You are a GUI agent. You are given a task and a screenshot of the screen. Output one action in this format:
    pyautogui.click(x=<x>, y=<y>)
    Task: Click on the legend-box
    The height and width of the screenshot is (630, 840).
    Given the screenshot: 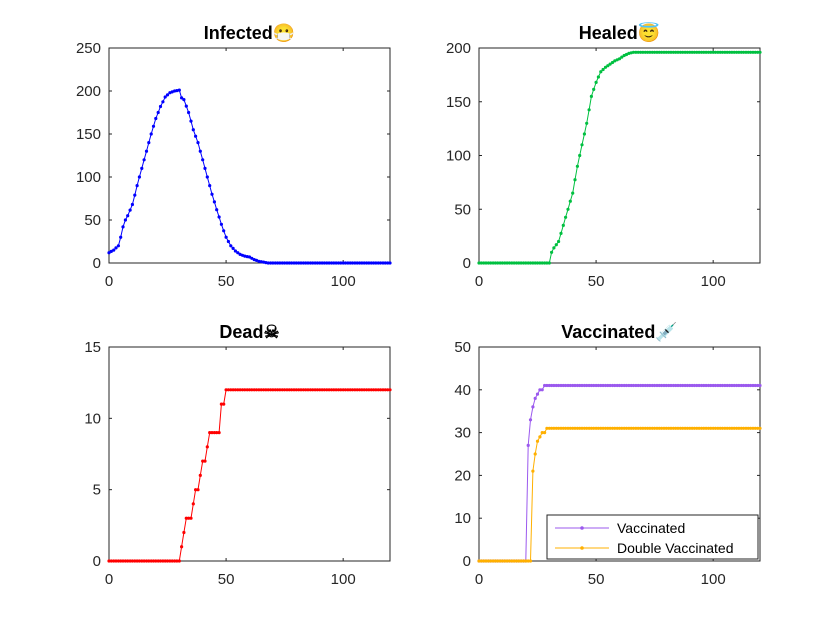 What is the action you would take?
    pyautogui.click(x=652, y=537)
    